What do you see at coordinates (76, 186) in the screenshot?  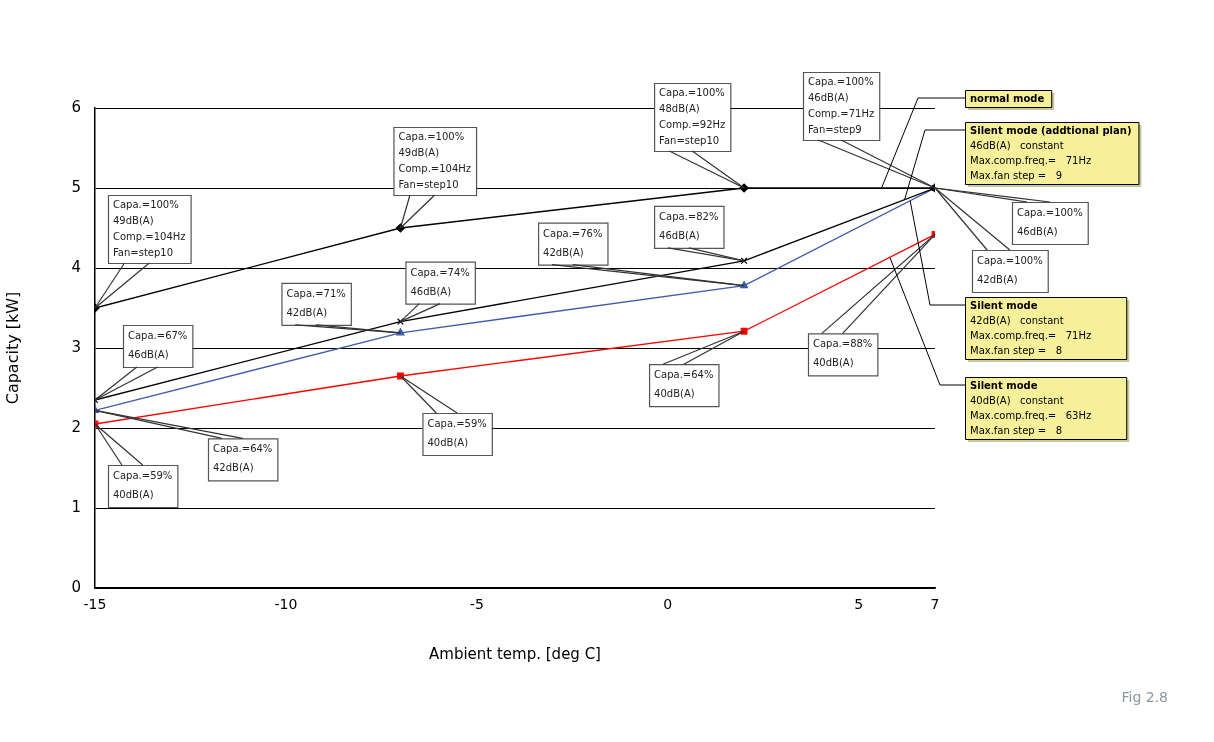 I see `y-tick-label: 5` at bounding box center [76, 186].